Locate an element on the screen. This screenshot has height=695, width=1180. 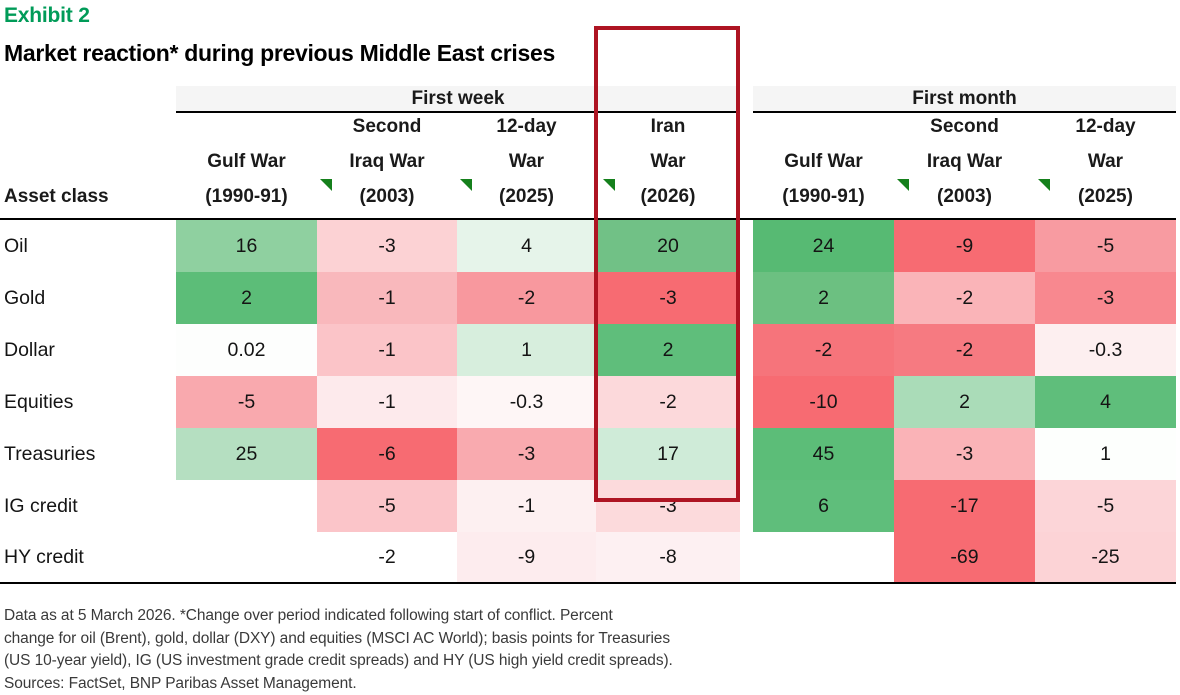
column-header-week-second-iraq-war: Second Iraq War (2003) is located at coordinates (387, 166).